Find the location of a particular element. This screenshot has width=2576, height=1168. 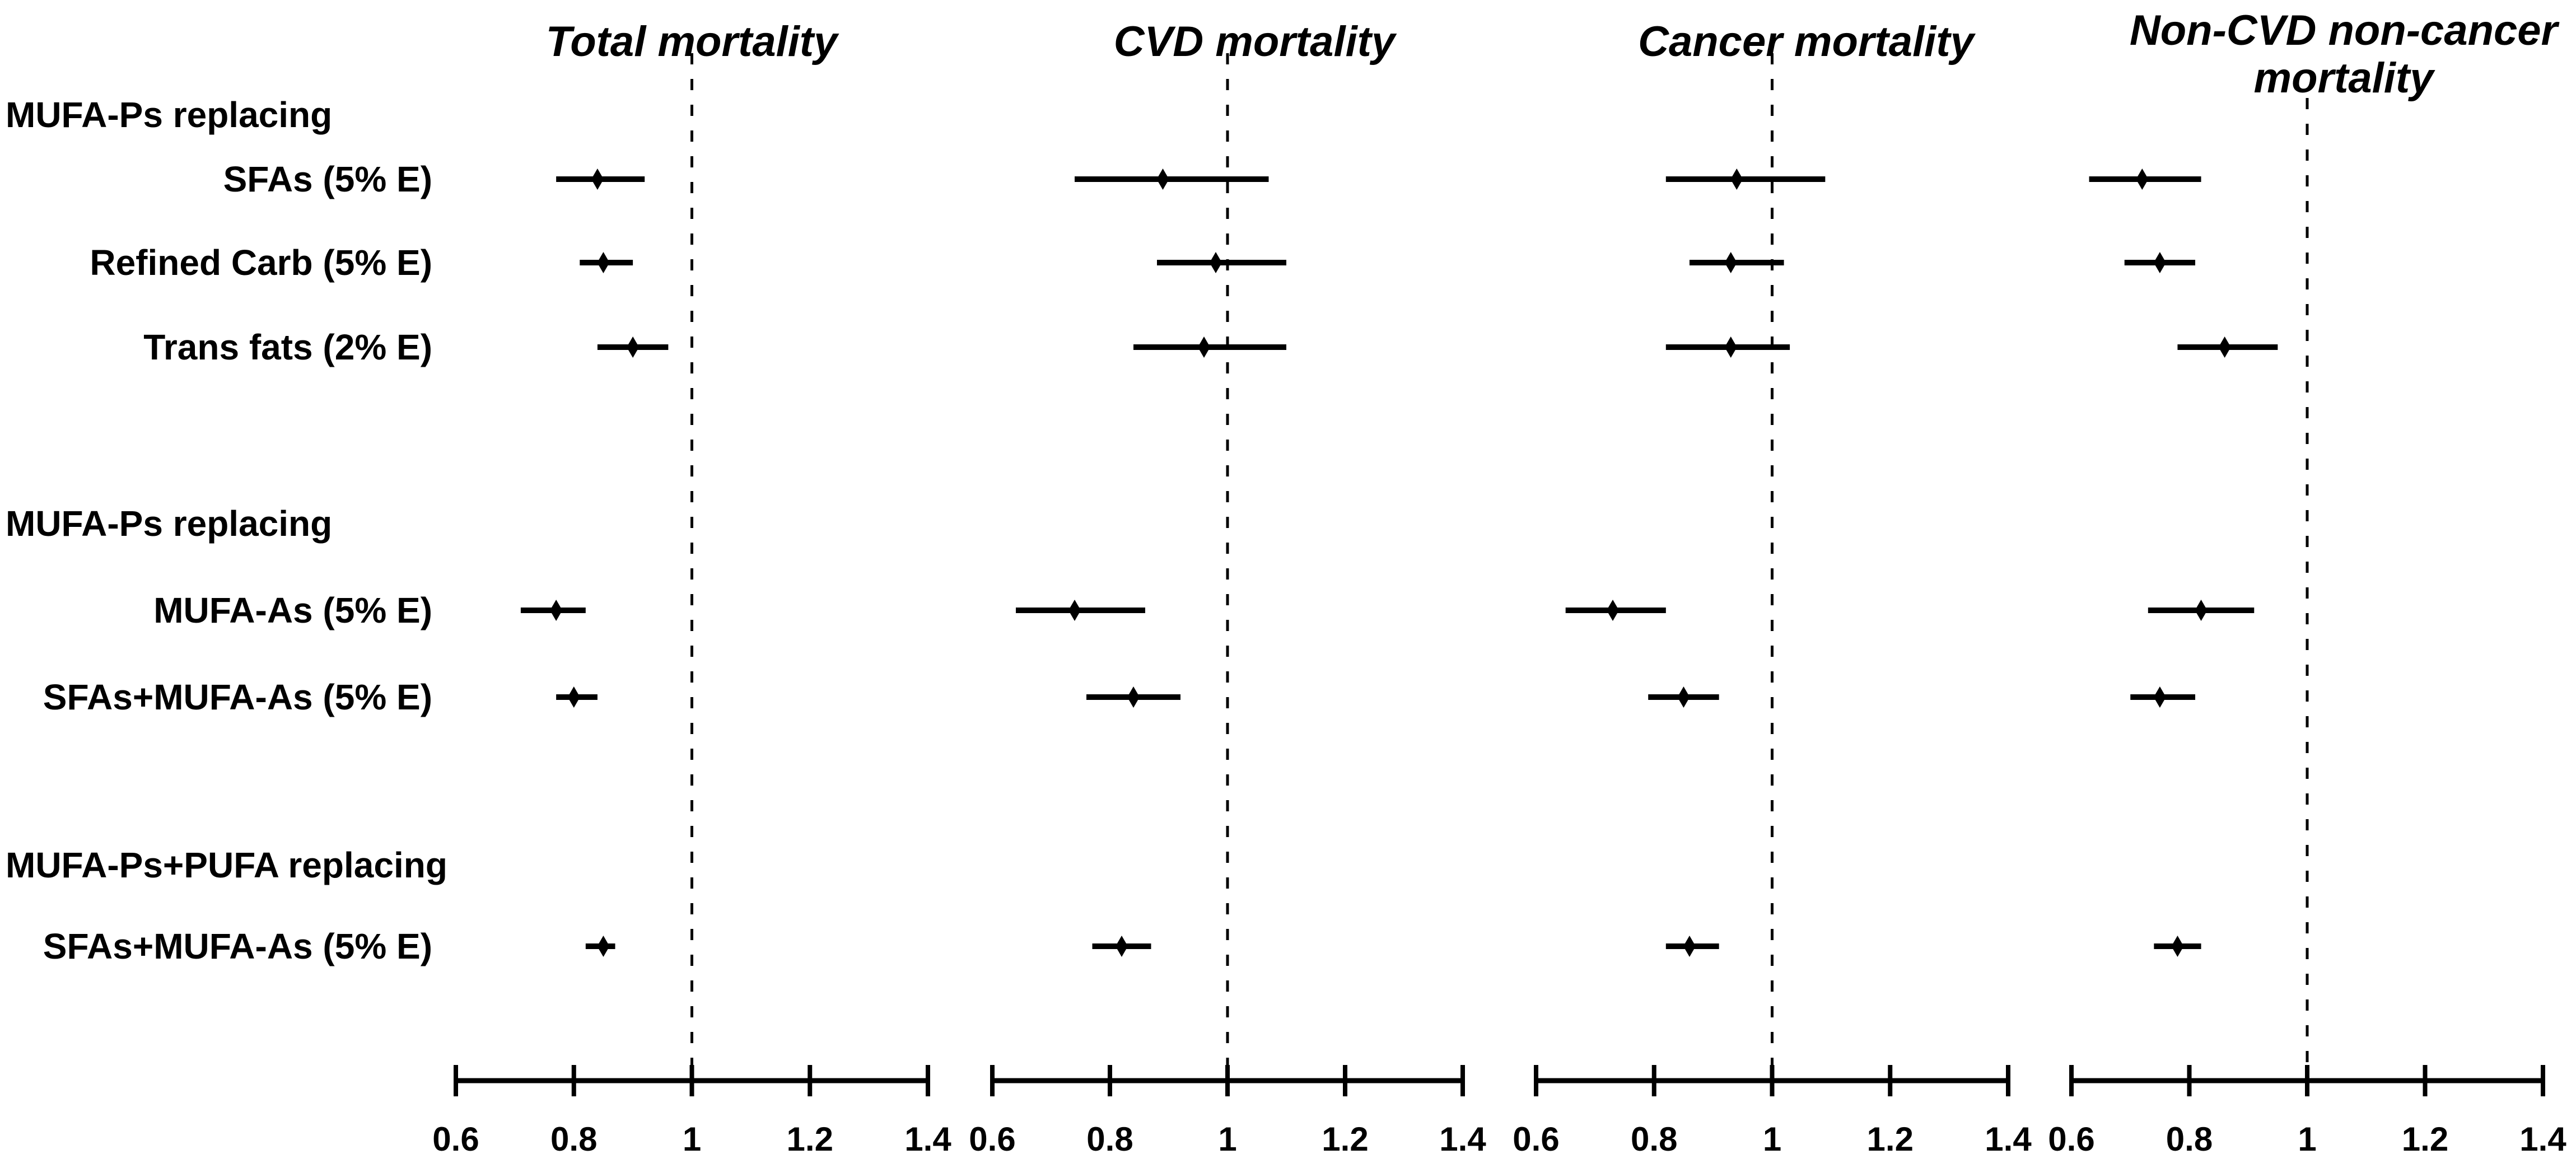

row-label: Refined Carb (5% E) is located at coordinates (261, 262).